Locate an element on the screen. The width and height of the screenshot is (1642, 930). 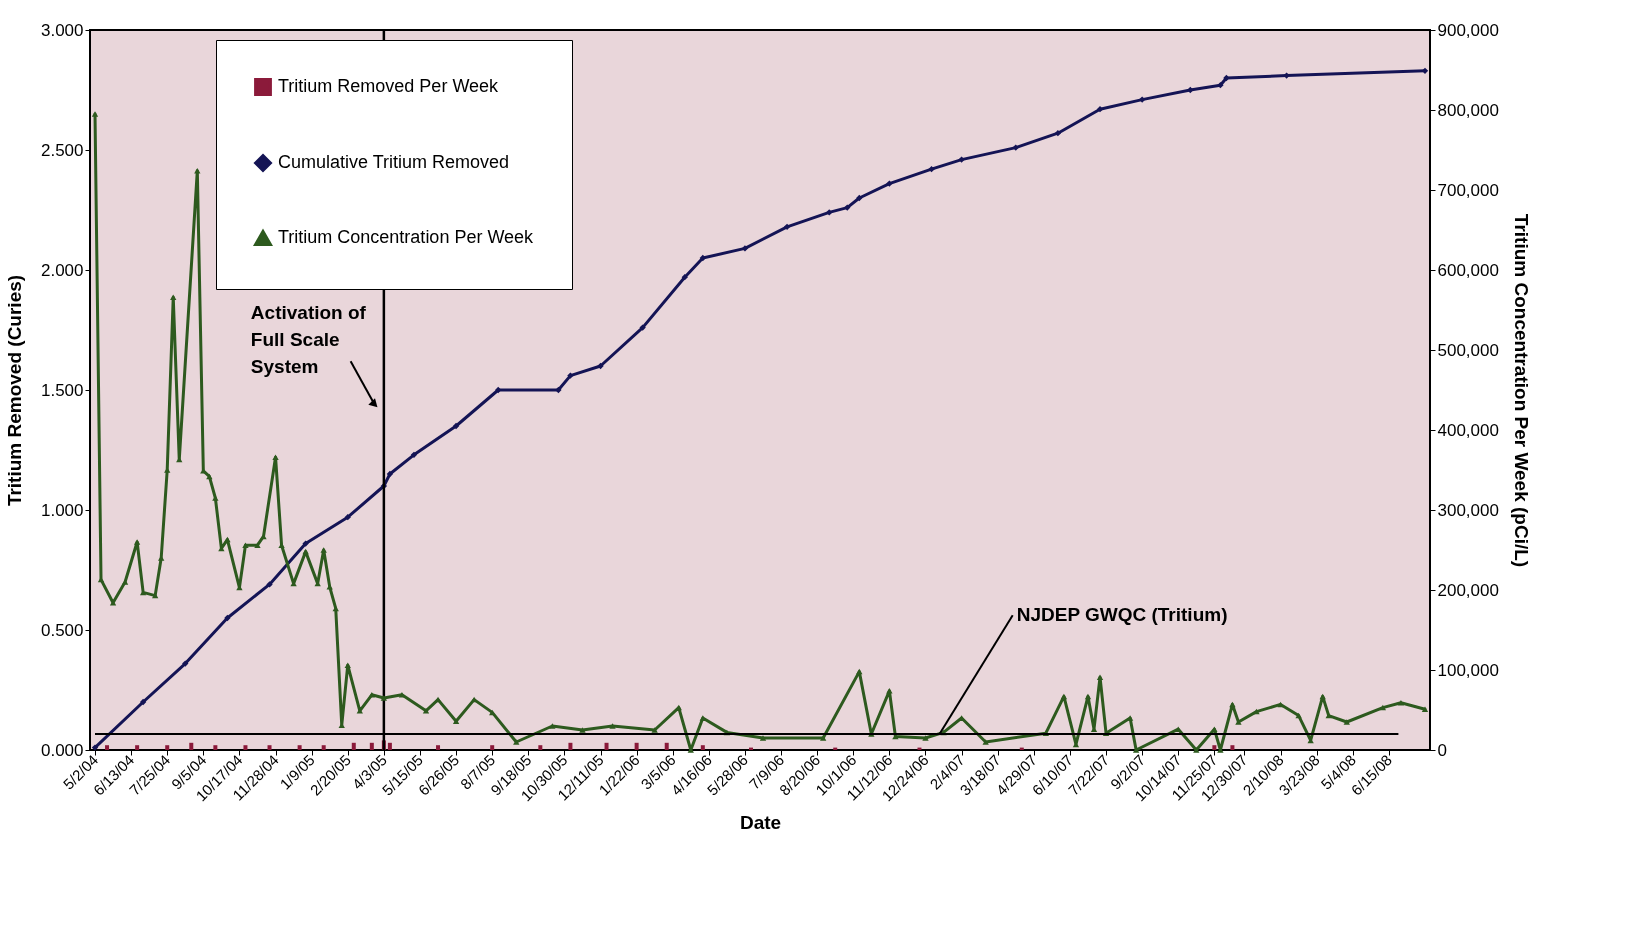
y-tick-label: 1.000 is located at coordinates (62, 510).